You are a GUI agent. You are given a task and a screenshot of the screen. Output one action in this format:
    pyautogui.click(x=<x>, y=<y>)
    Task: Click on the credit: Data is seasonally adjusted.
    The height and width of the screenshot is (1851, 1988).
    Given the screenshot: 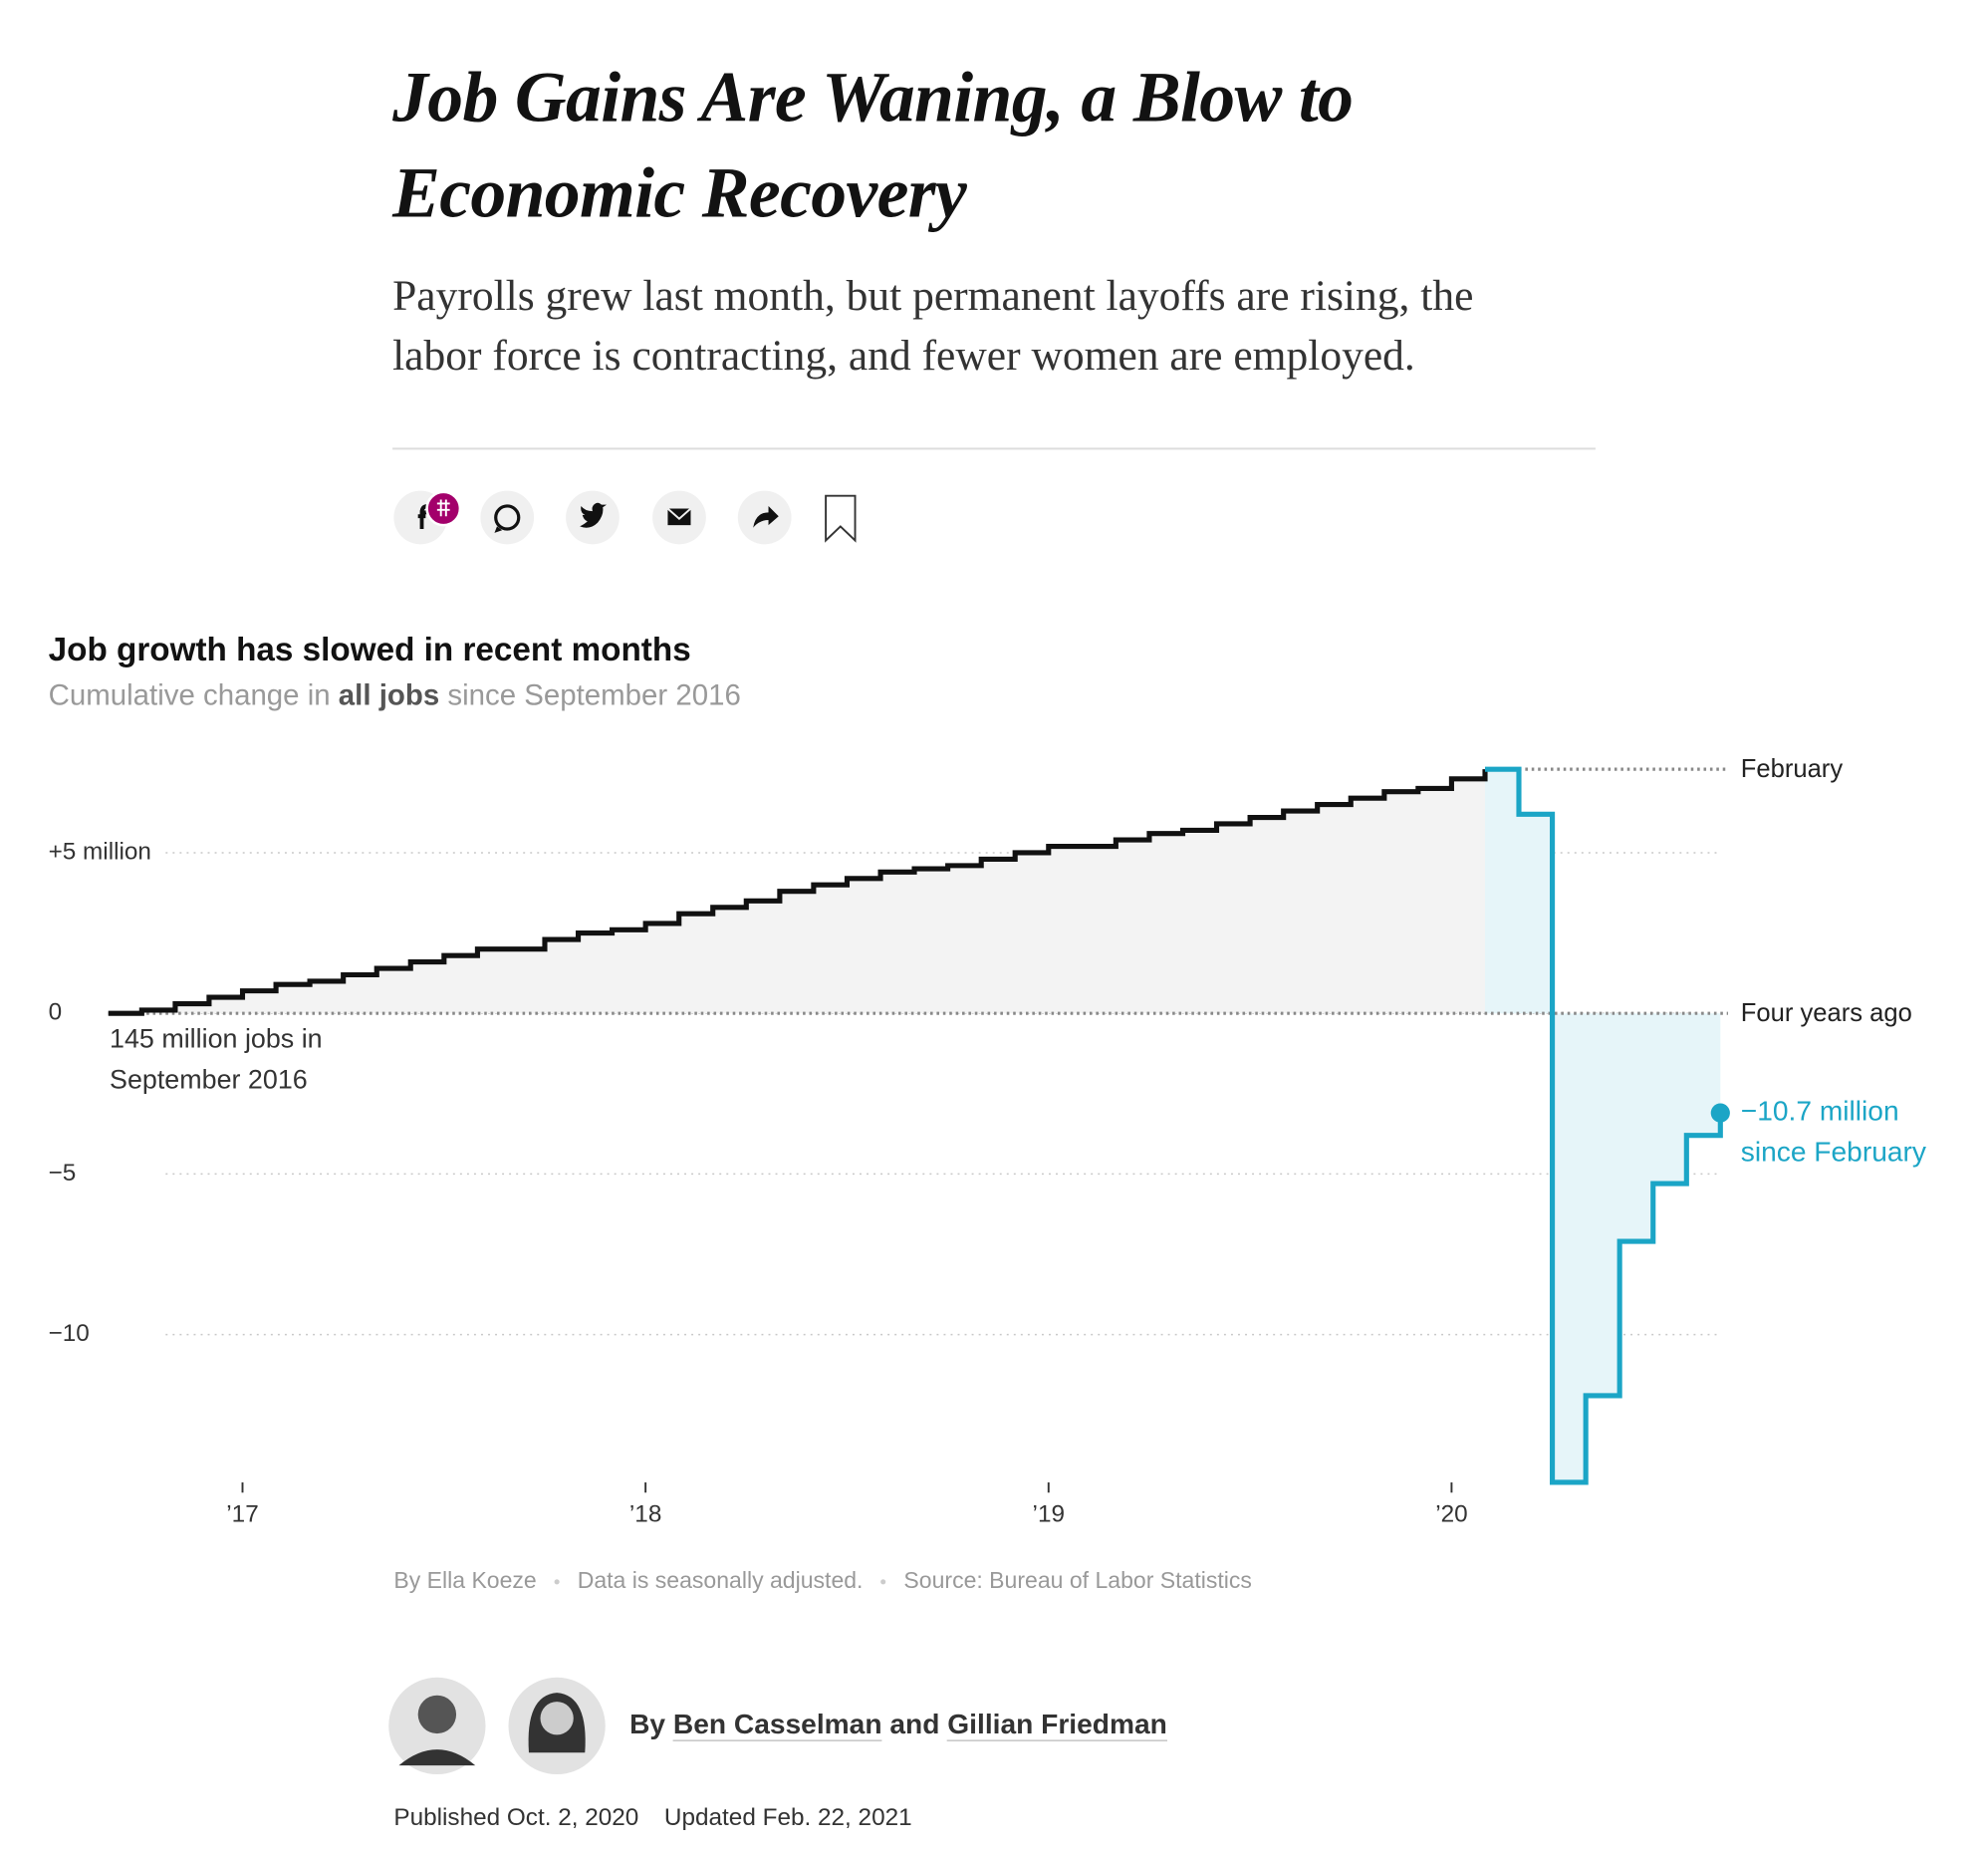 What is the action you would take?
    pyautogui.click(x=720, y=1580)
    